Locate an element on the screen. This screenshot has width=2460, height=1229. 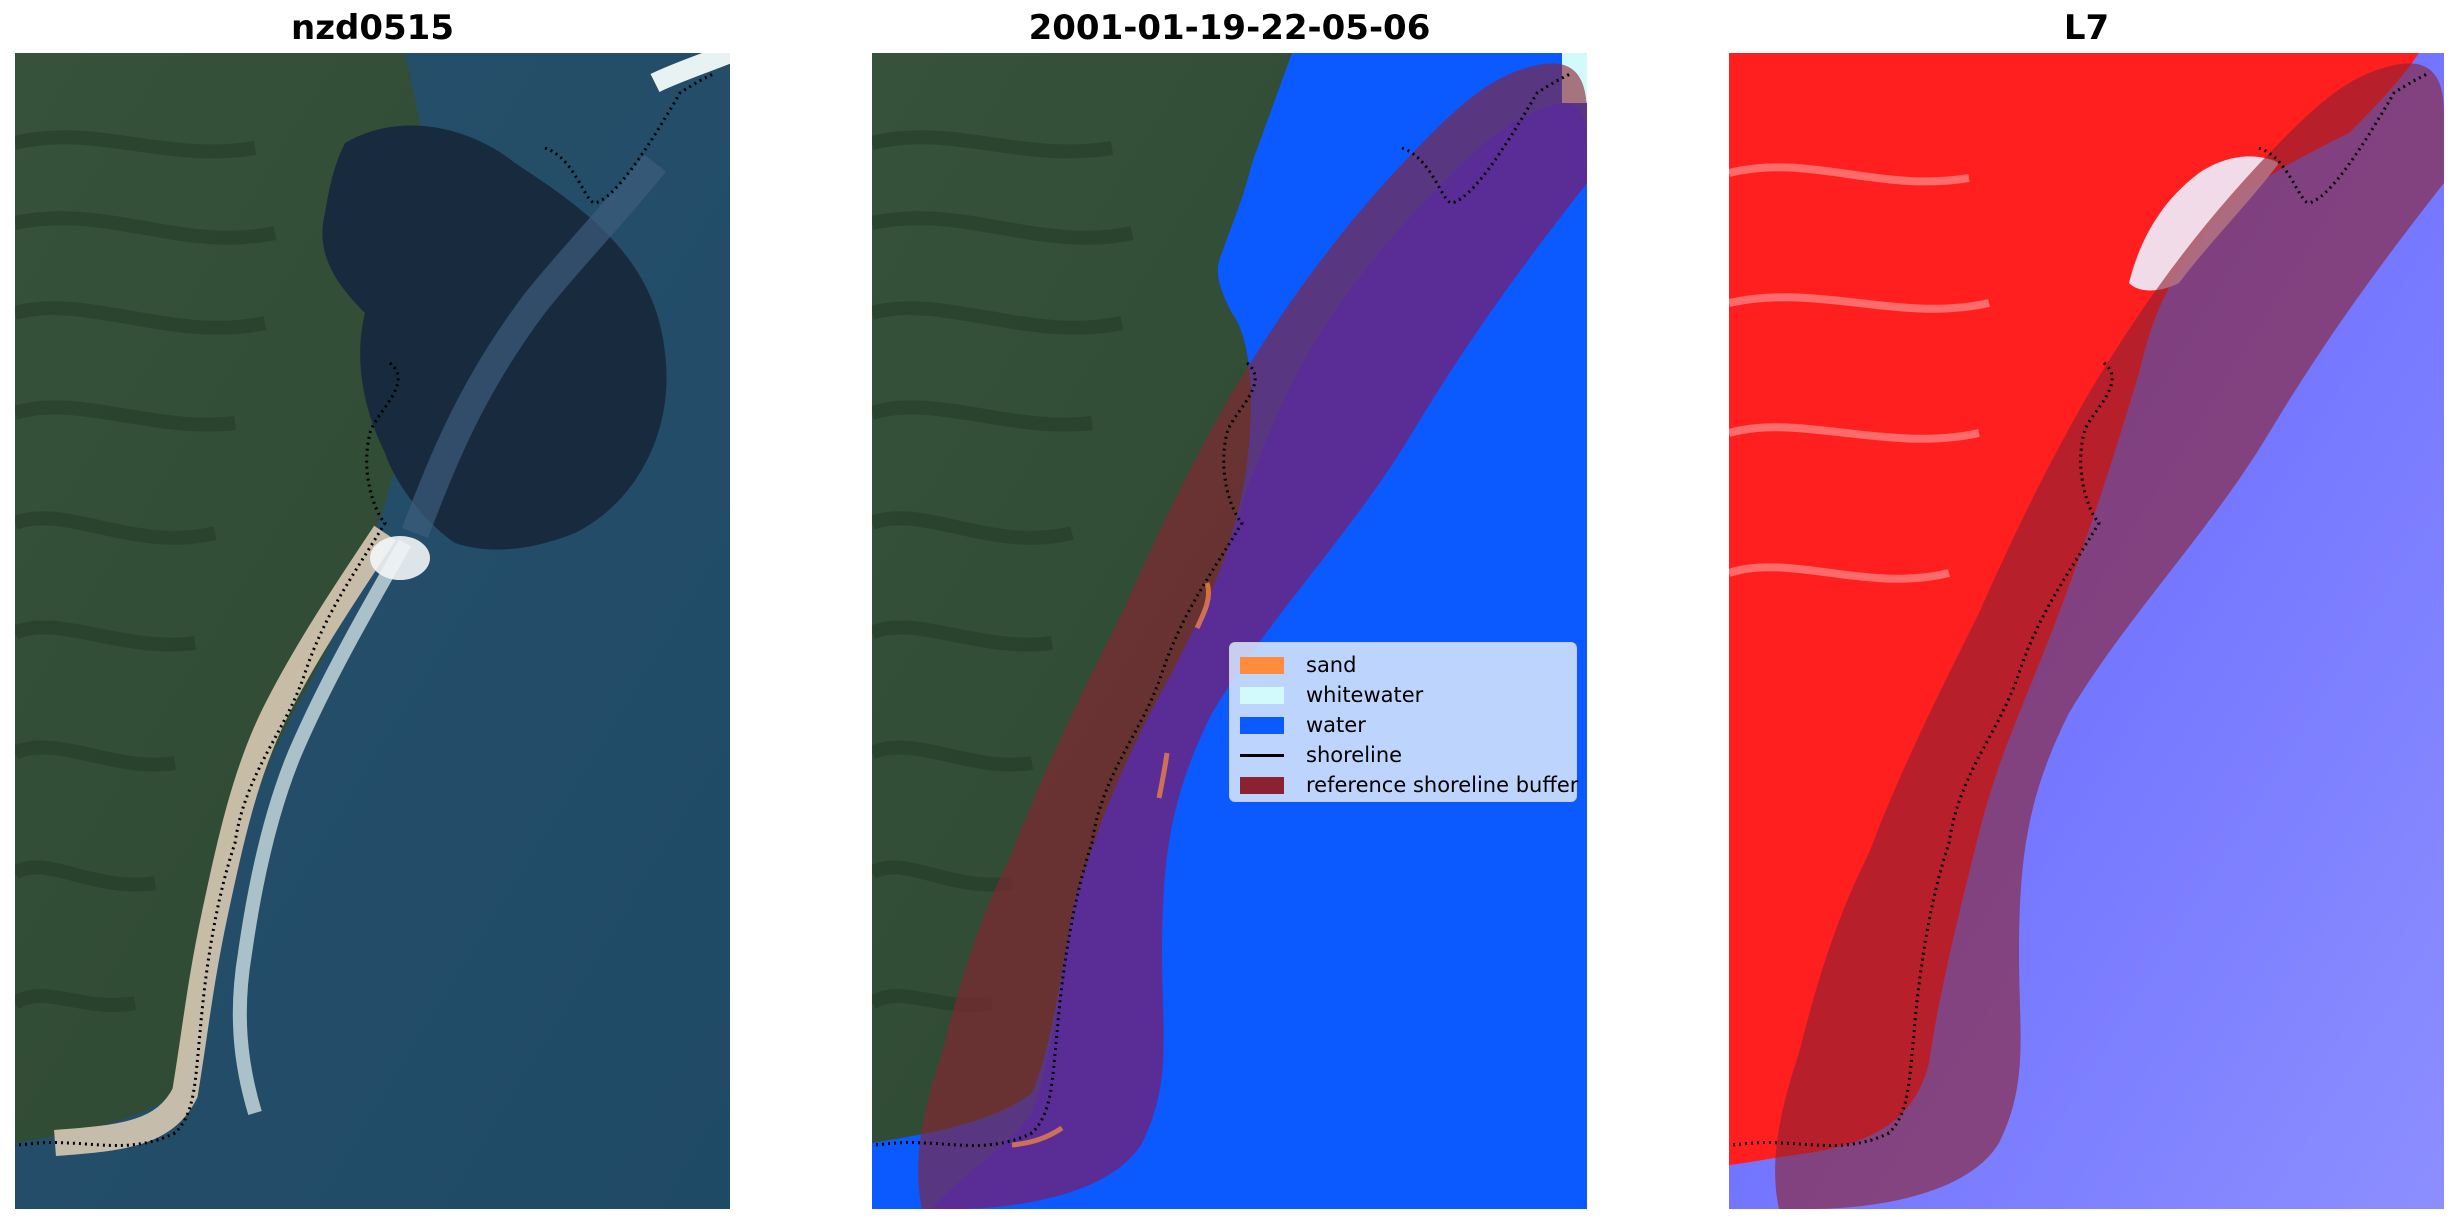
shoreline-line-swatch is located at coordinates (1262, 755).